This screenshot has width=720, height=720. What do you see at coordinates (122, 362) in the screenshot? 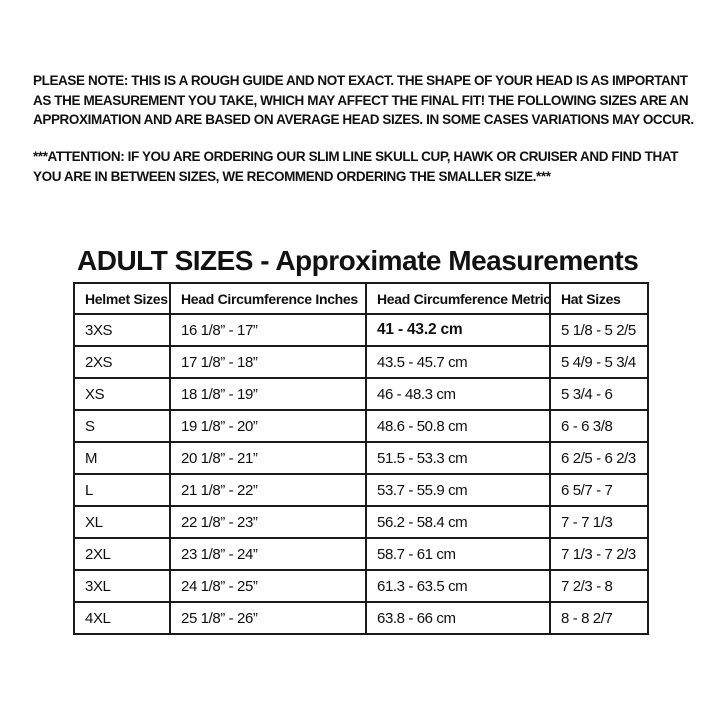
I see `cell-helmet-size: 2XS` at bounding box center [122, 362].